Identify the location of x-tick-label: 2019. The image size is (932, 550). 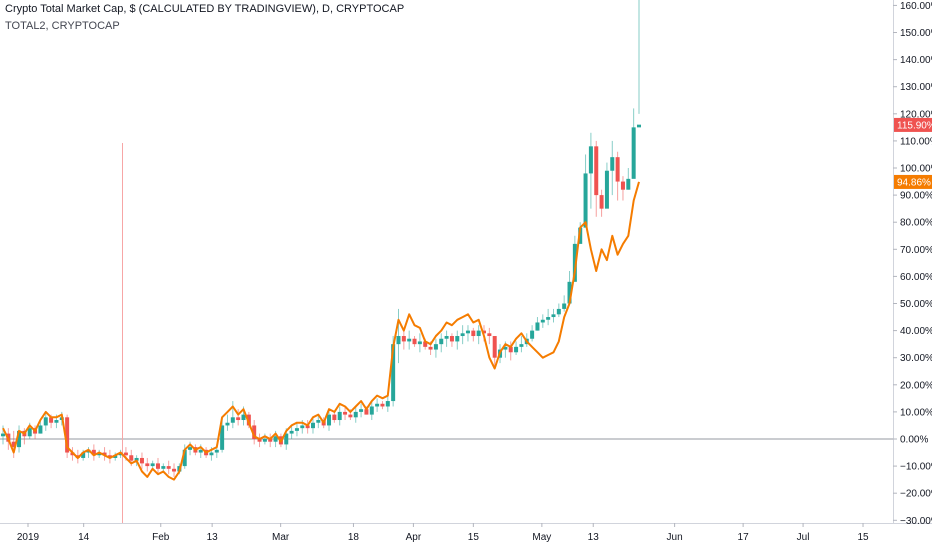
(28, 537).